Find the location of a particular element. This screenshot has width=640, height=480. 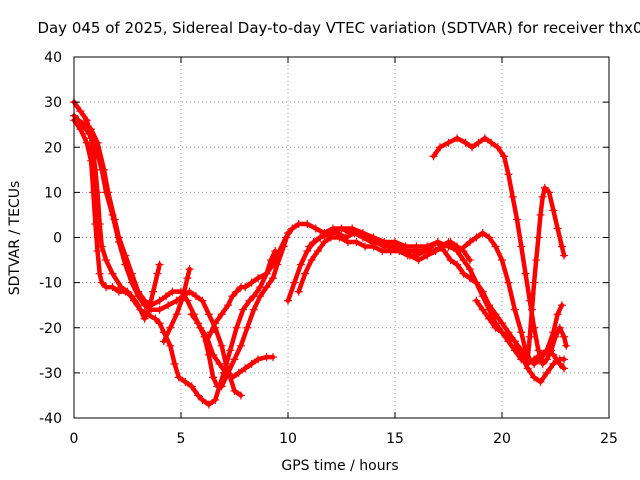

x-tick-label: 25 is located at coordinates (609, 439).